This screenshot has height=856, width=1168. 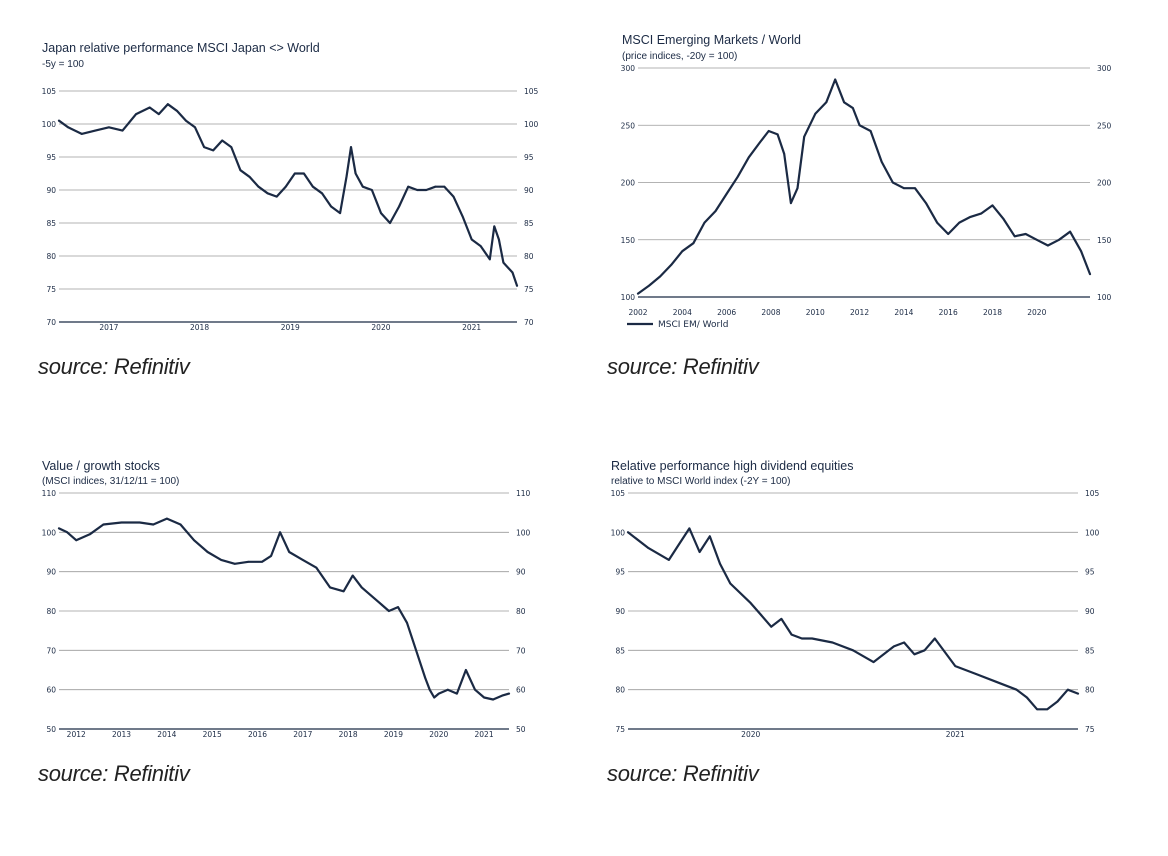 What do you see at coordinates (521, 729) in the screenshot?
I see `y-tick-label: 50` at bounding box center [521, 729].